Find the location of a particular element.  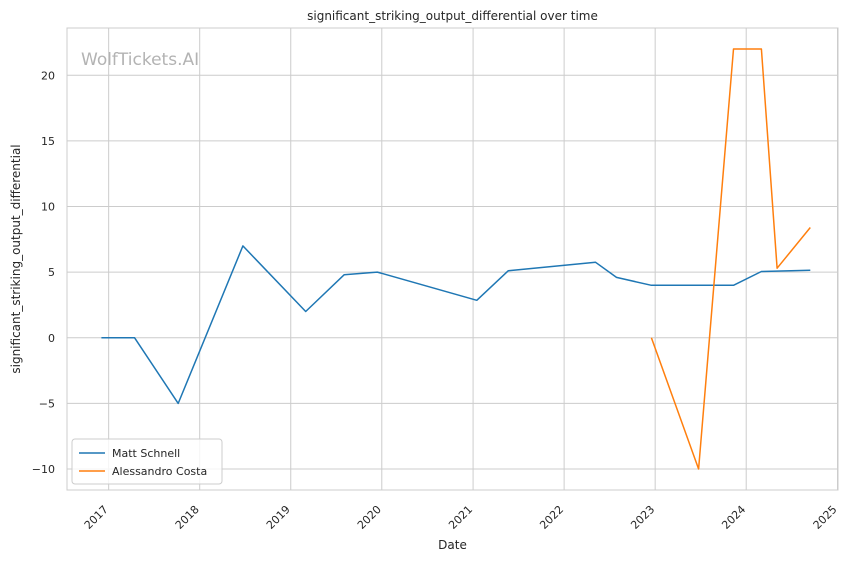

x-tick-label: 2020 is located at coordinates (369, 517).